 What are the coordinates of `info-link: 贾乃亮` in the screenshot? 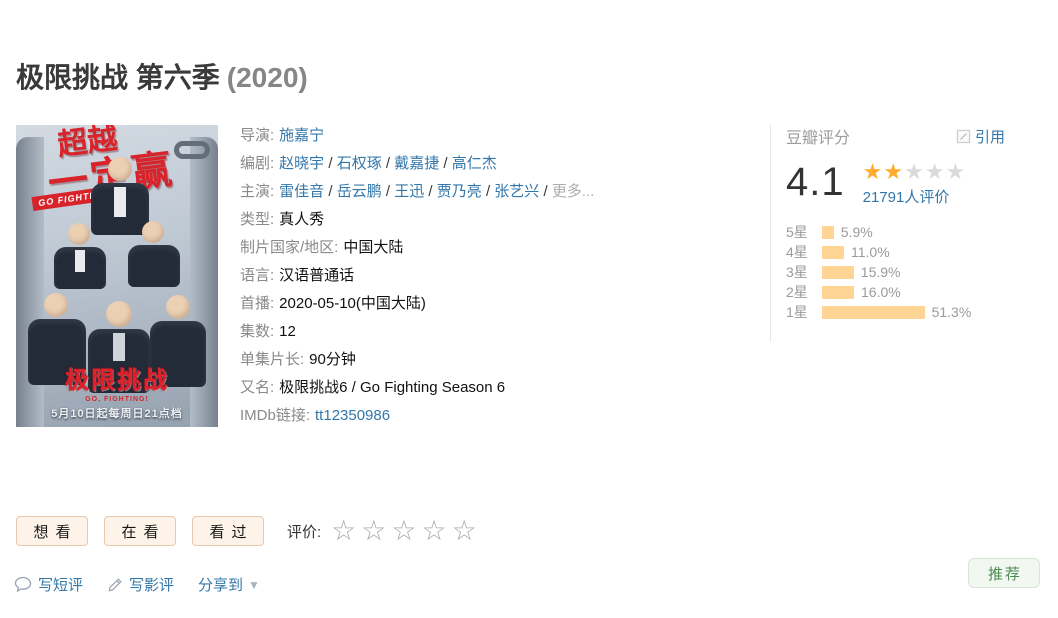 It's located at (459, 191).